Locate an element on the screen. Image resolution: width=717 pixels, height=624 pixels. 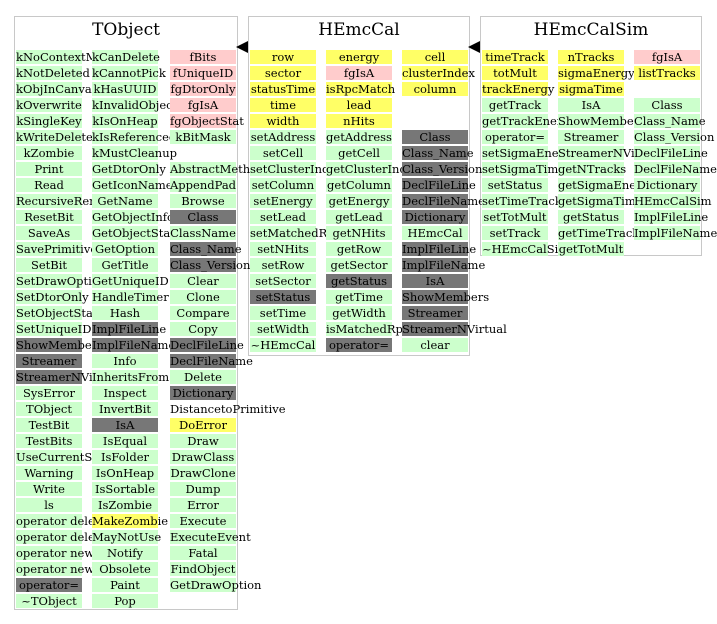
member-cell: fgDtorOnly is located at coordinates (203, 89).